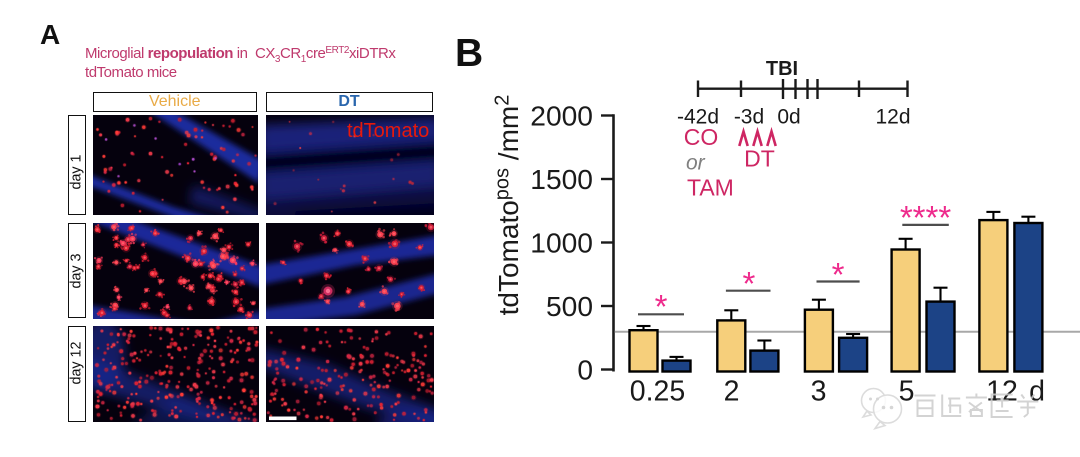 This screenshot has width=1080, height=457. What do you see at coordinates (749, 117) in the screenshot?
I see `svg-text: -3d` at bounding box center [749, 117].